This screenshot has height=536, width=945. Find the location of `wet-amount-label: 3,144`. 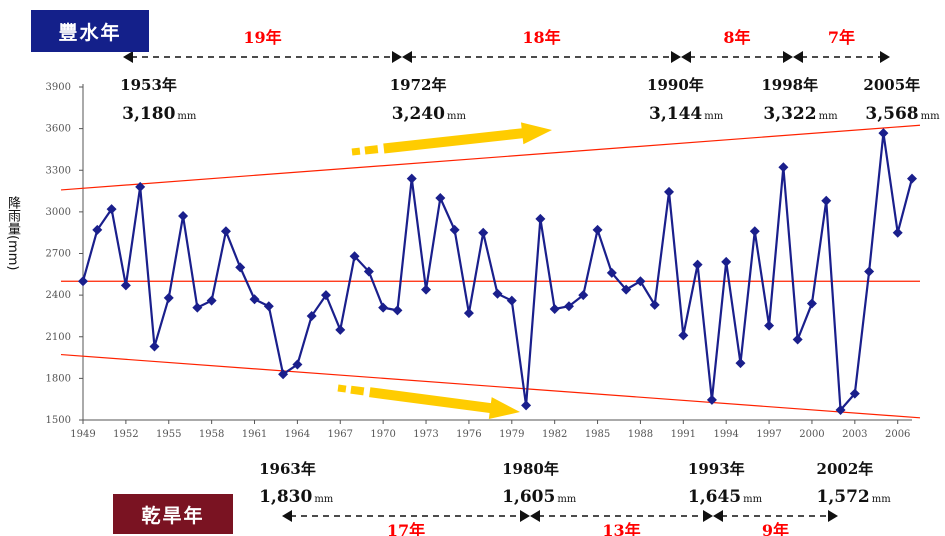

wet-amount-label: 3,144 is located at coordinates (675, 114).